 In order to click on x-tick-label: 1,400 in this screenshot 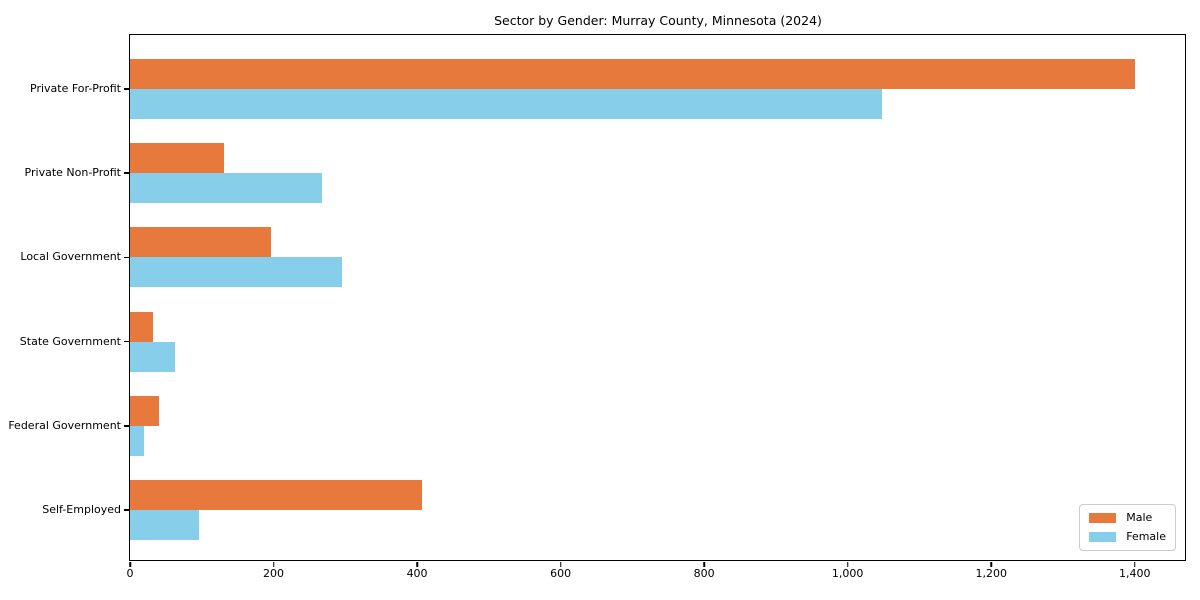, I will do `click(1135, 573)`.